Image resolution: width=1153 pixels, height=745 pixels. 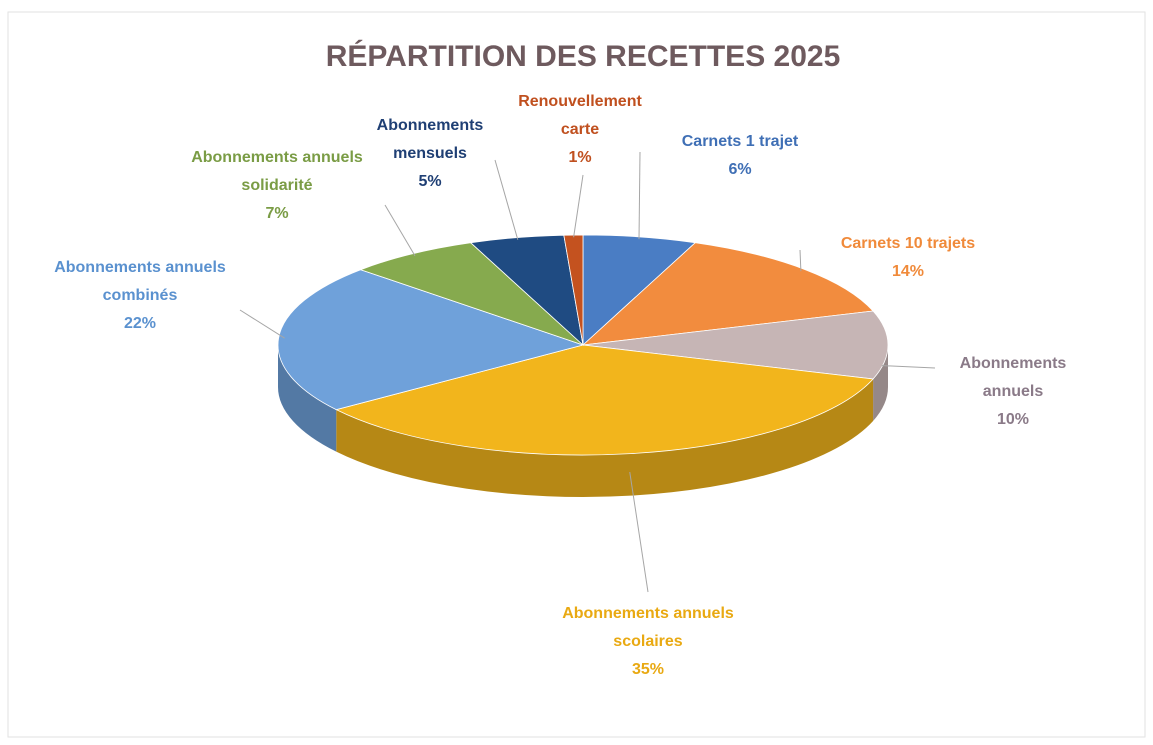 What do you see at coordinates (740, 156) in the screenshot?
I see `data-label: Carnets 1 trajet 6%` at bounding box center [740, 156].